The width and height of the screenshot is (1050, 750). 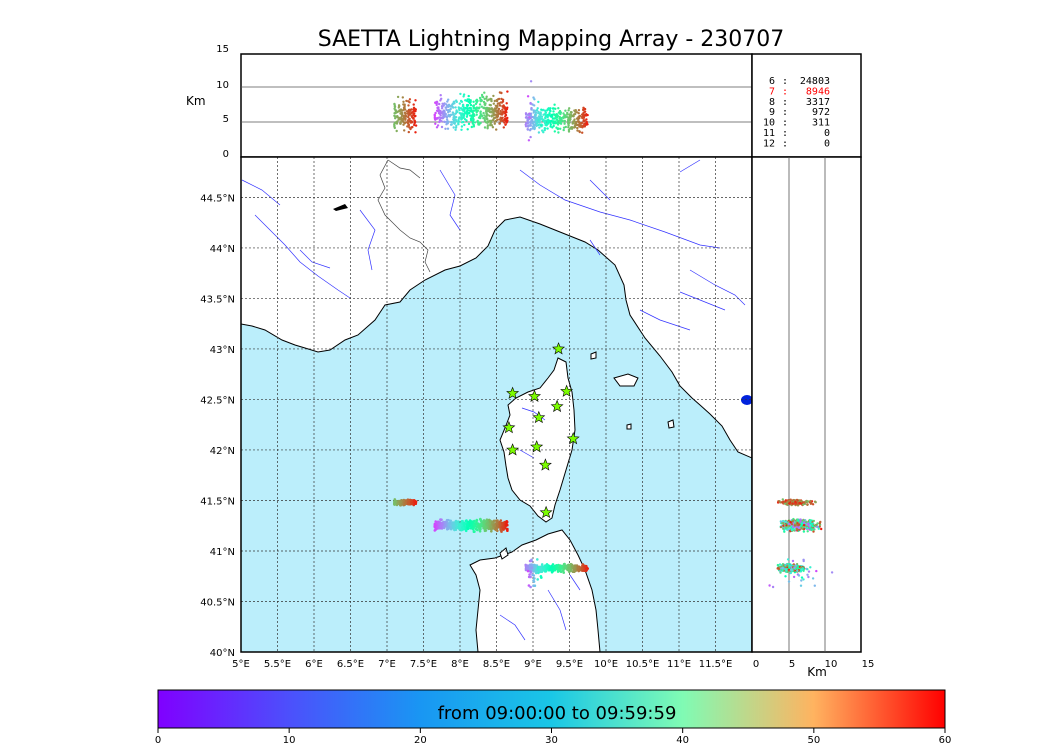 What do you see at coordinates (350, 664) in the screenshot?
I see `lon-tick-label: 6.5°E` at bounding box center [350, 664].